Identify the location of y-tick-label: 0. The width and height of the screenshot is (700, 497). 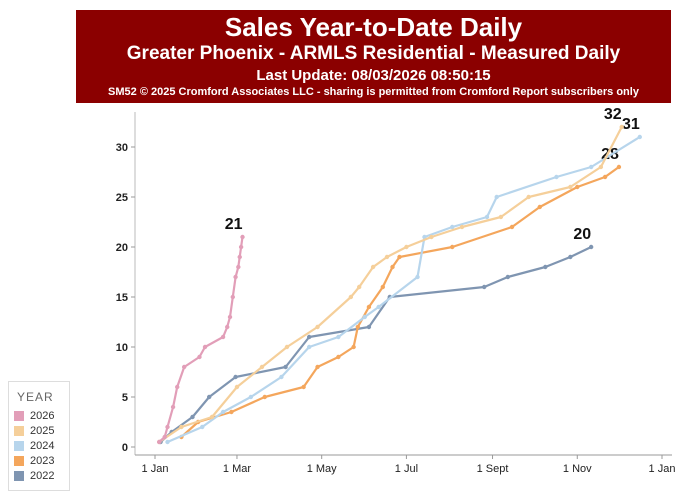
(125, 448).